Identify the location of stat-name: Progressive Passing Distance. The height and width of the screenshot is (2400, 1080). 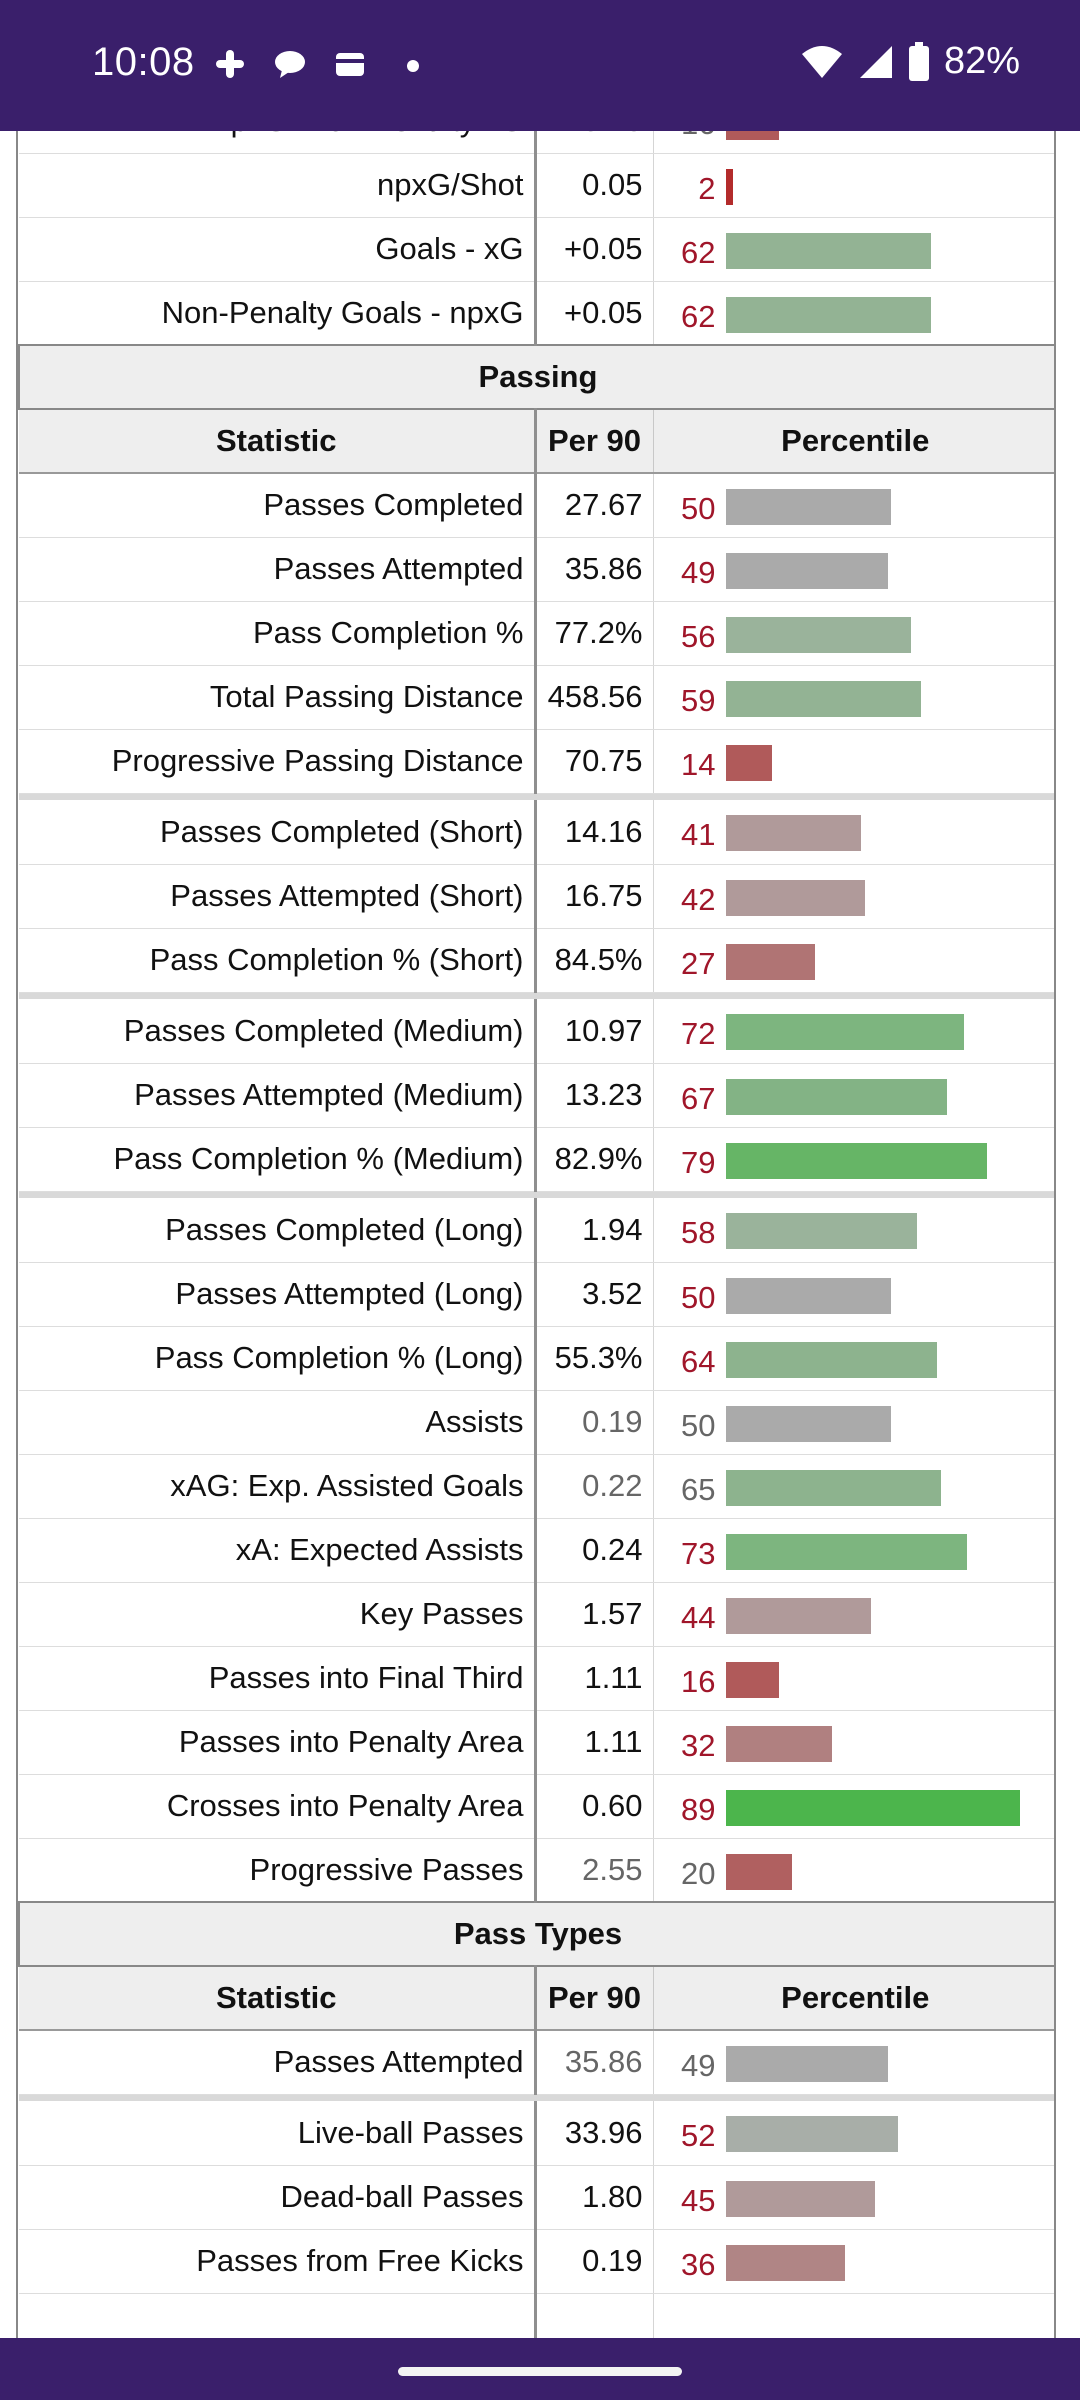
(278, 761).